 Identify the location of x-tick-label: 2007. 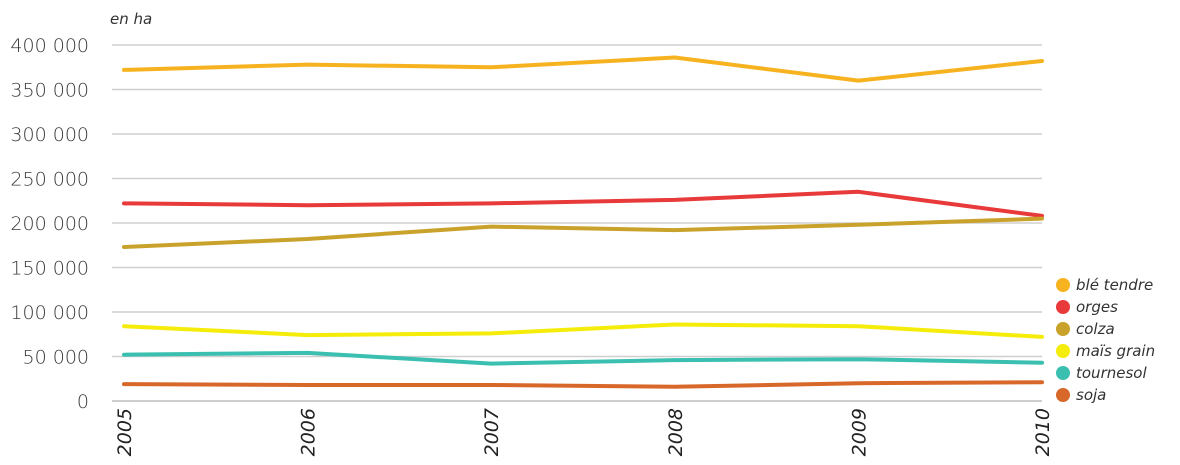
(492, 432).